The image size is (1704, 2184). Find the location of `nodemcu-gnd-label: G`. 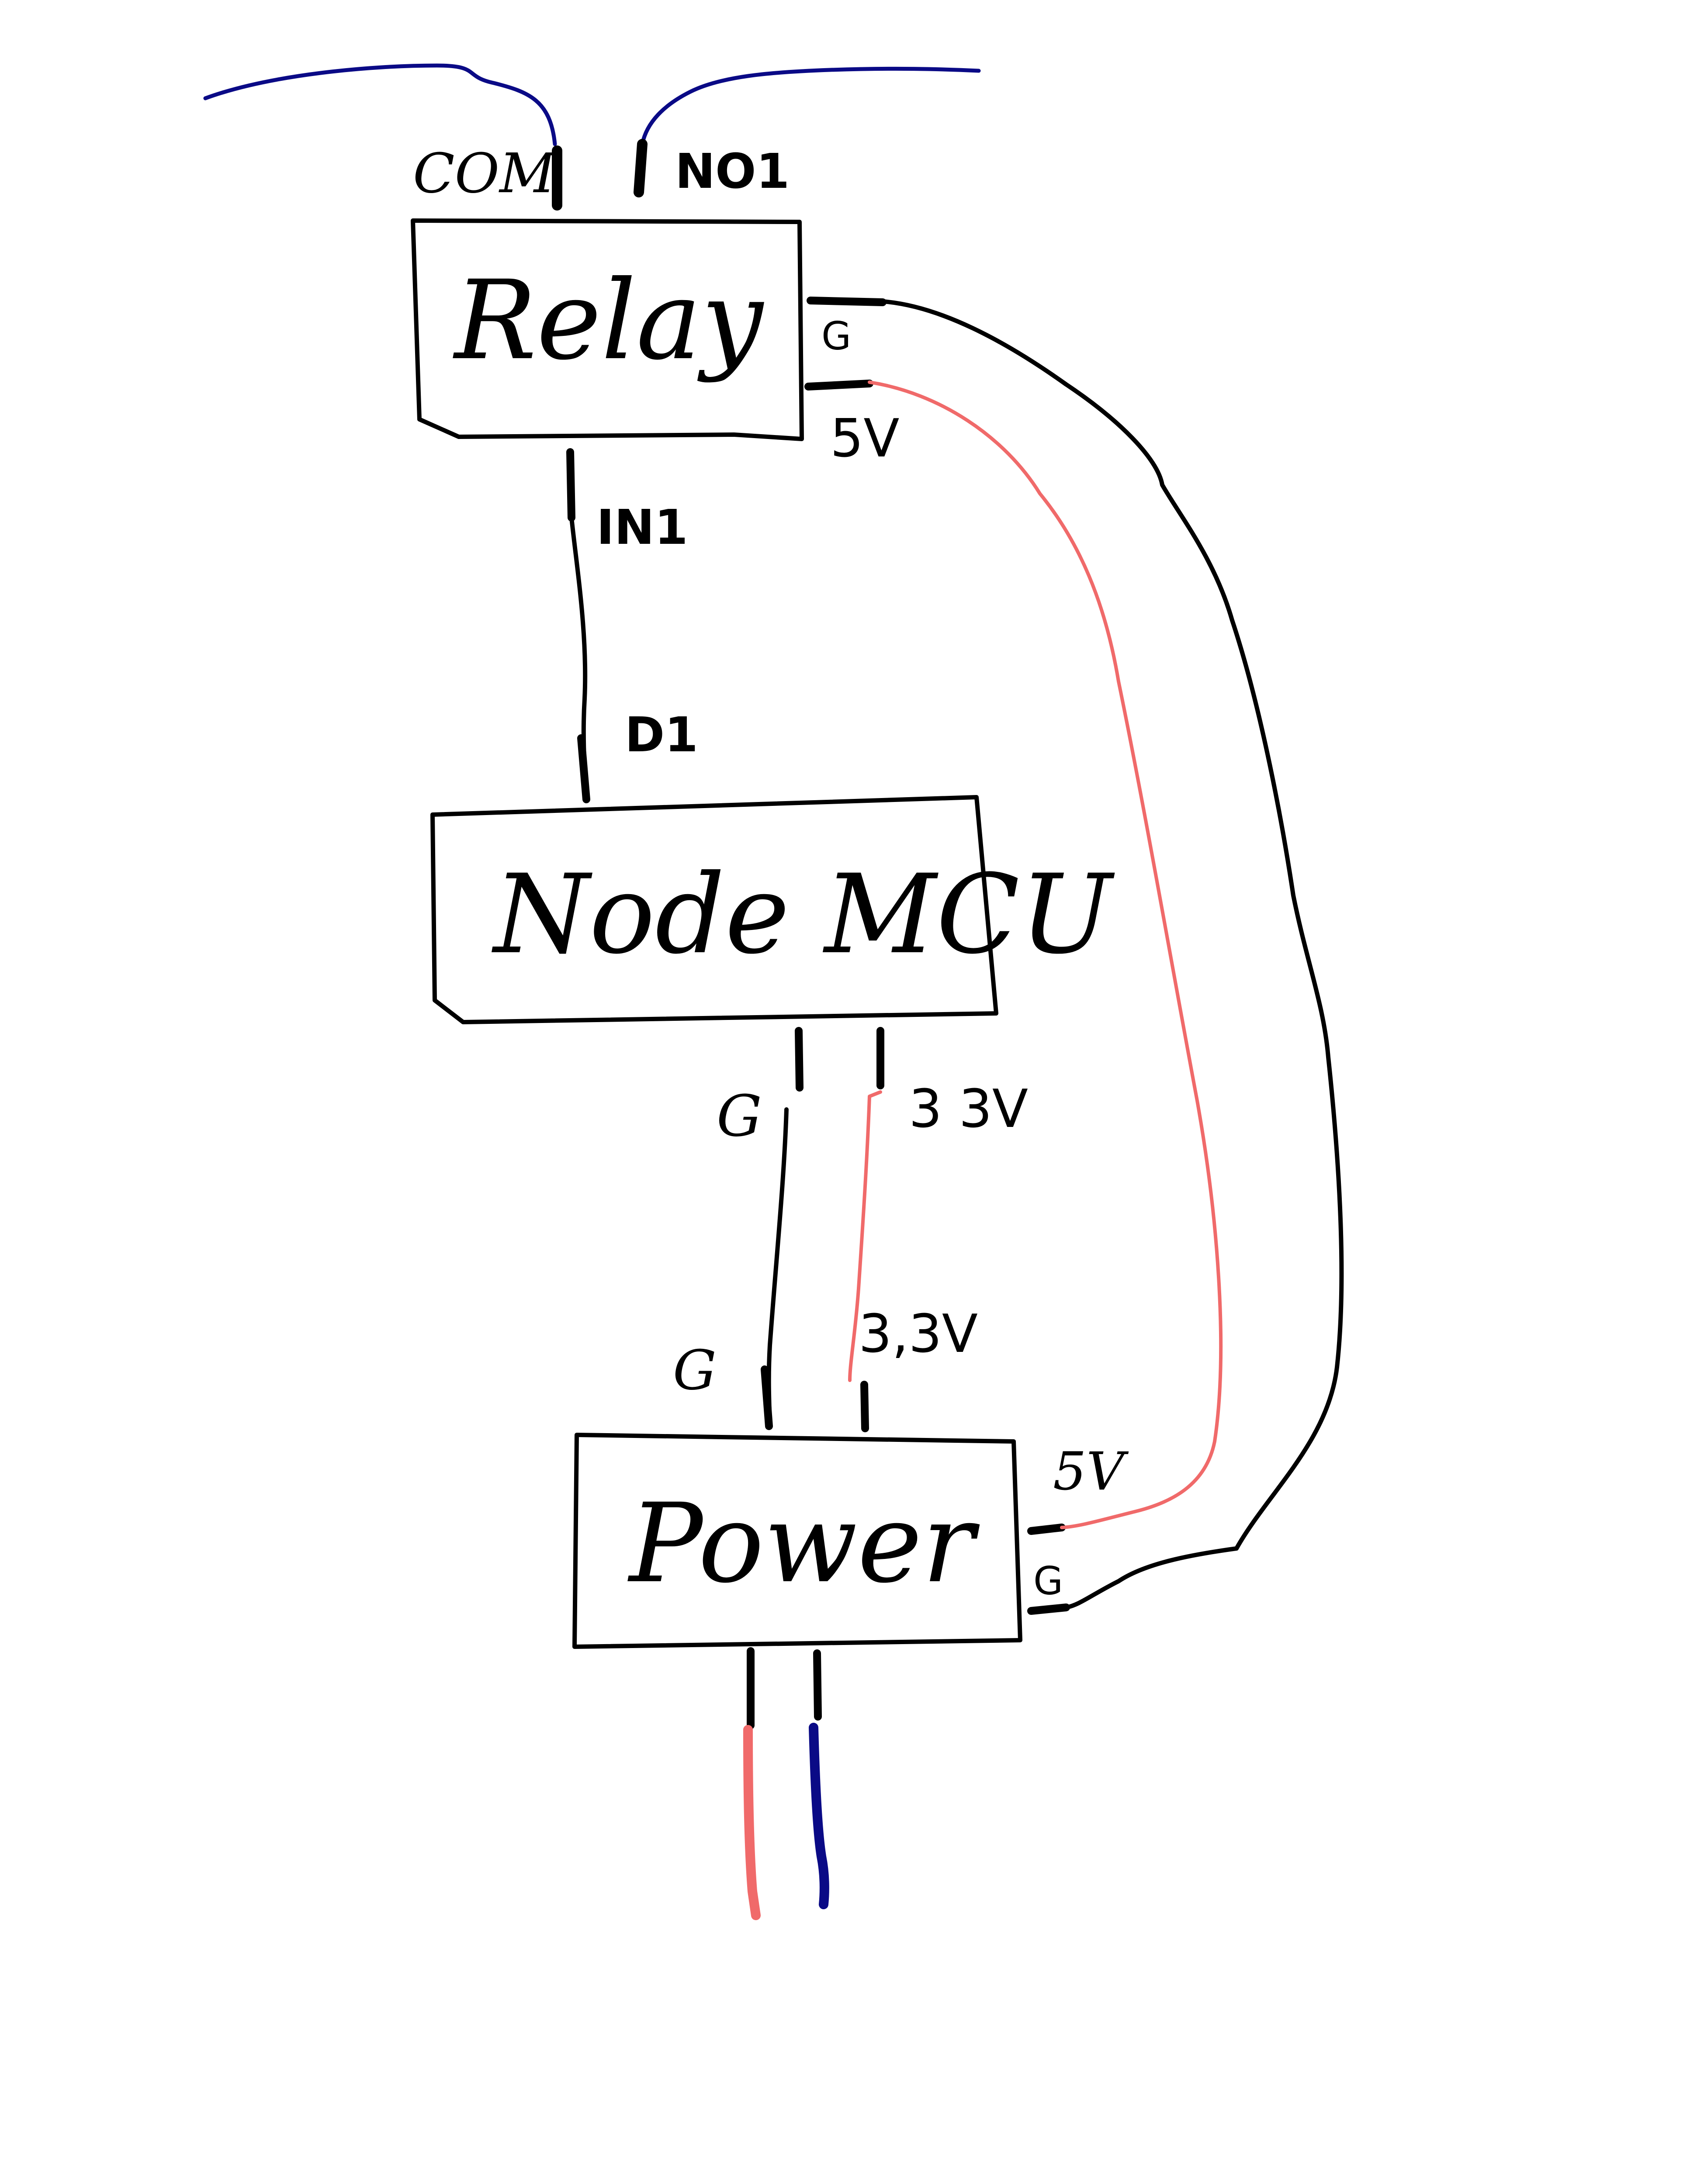

nodemcu-gnd-label: G is located at coordinates (739, 1116).